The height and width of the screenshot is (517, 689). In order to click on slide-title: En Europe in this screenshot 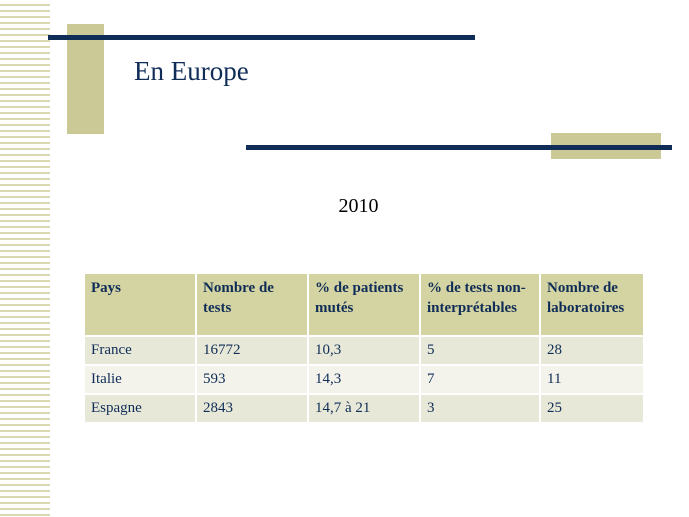, I will do `click(191, 71)`.